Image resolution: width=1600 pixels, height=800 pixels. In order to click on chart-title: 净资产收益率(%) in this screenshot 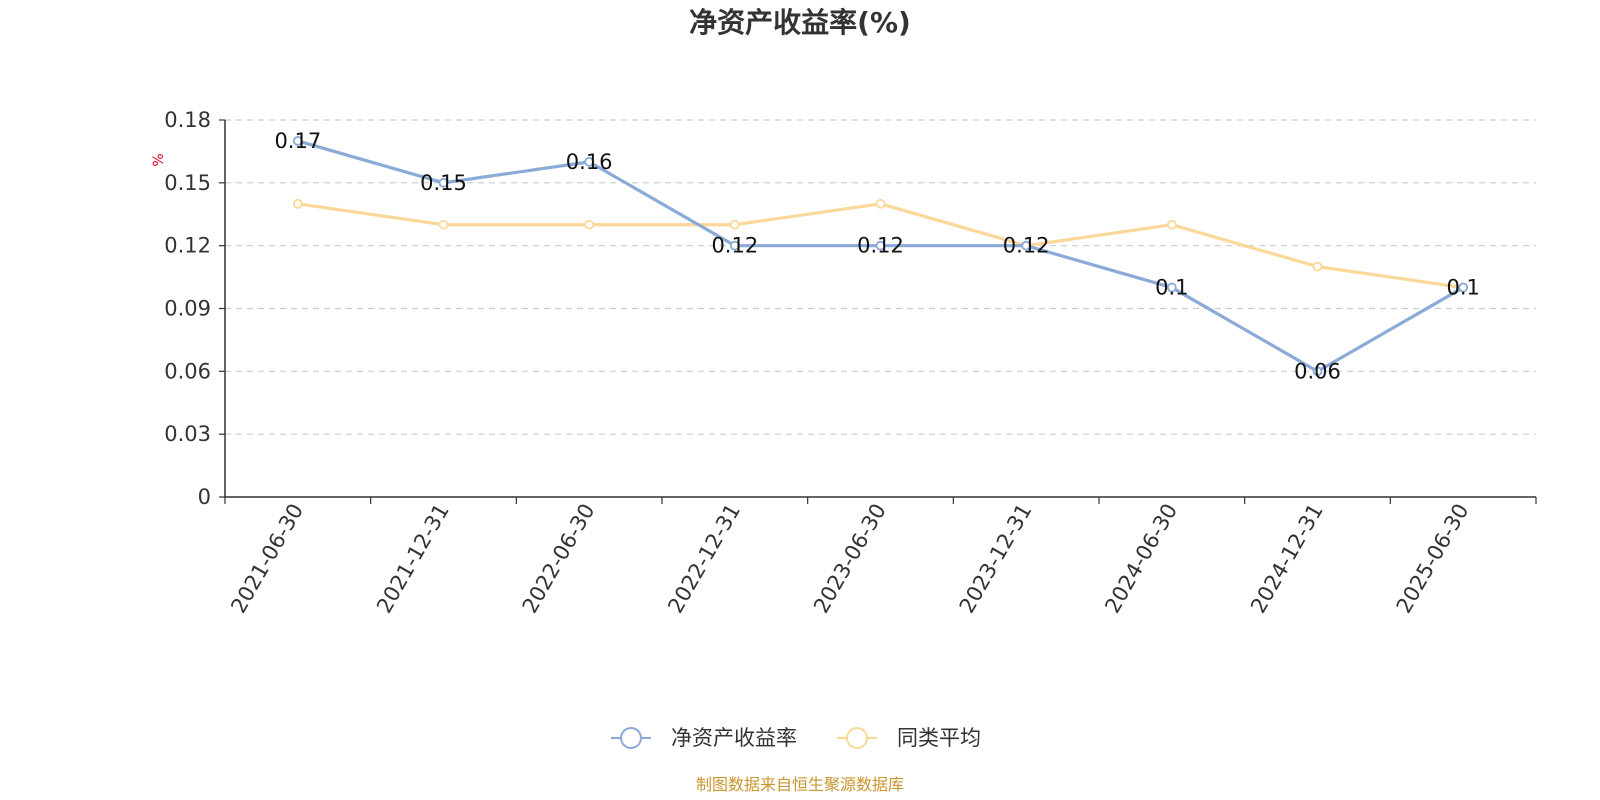, I will do `click(800, 22)`.